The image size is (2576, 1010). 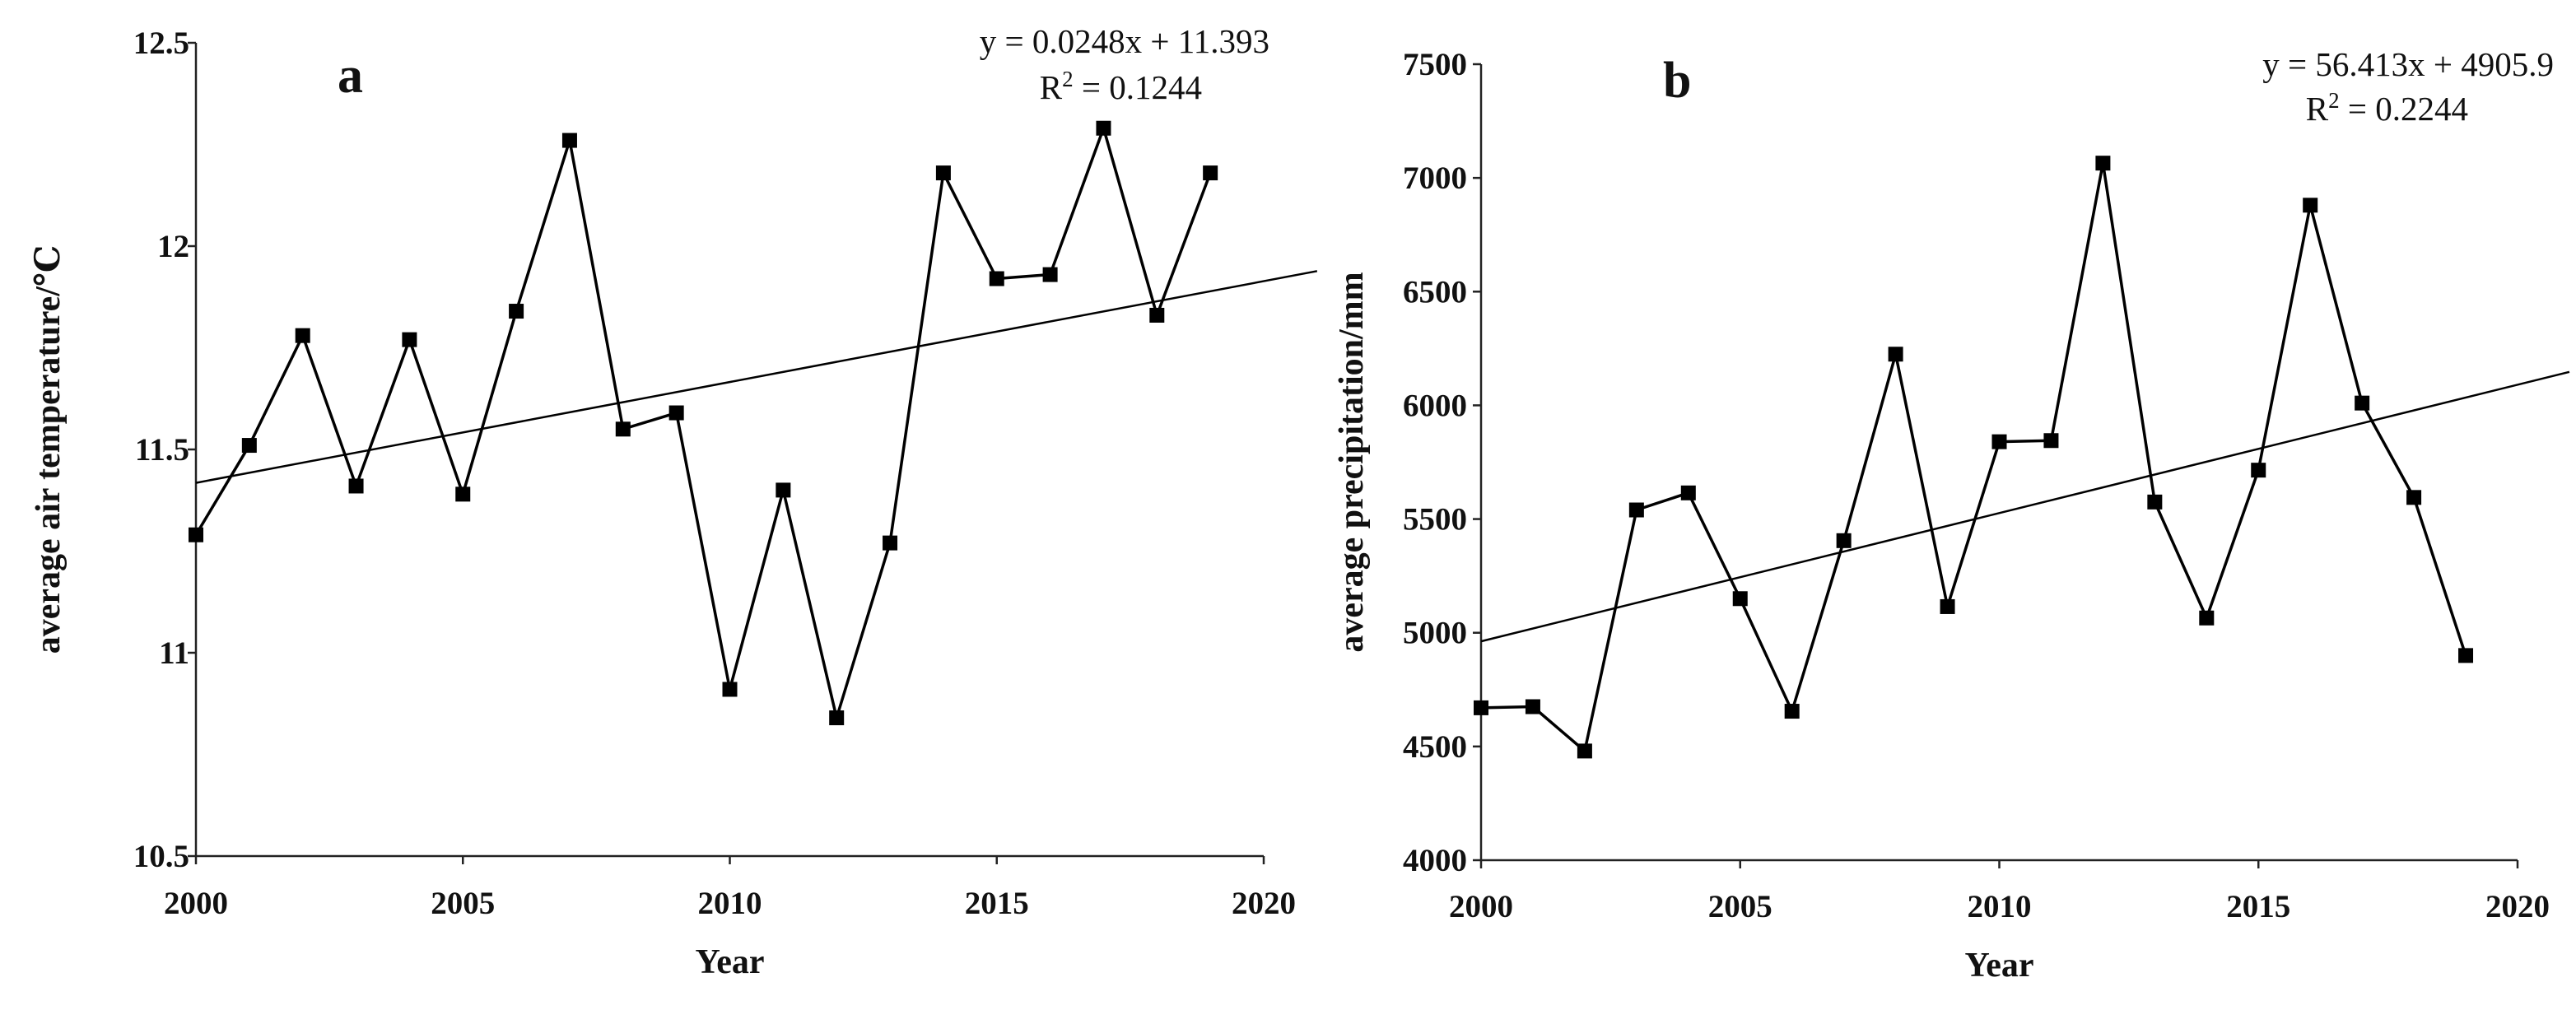 What do you see at coordinates (161, 43) in the screenshot?
I see `y-tick-label: 12.5` at bounding box center [161, 43].